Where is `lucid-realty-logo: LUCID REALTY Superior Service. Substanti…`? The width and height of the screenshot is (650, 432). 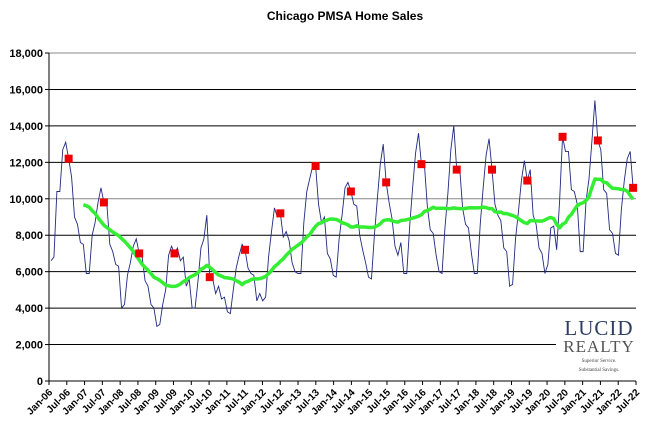
lucid-realty-logo: LUCID REALTY Superior Service. Substanti… is located at coordinates (599, 344).